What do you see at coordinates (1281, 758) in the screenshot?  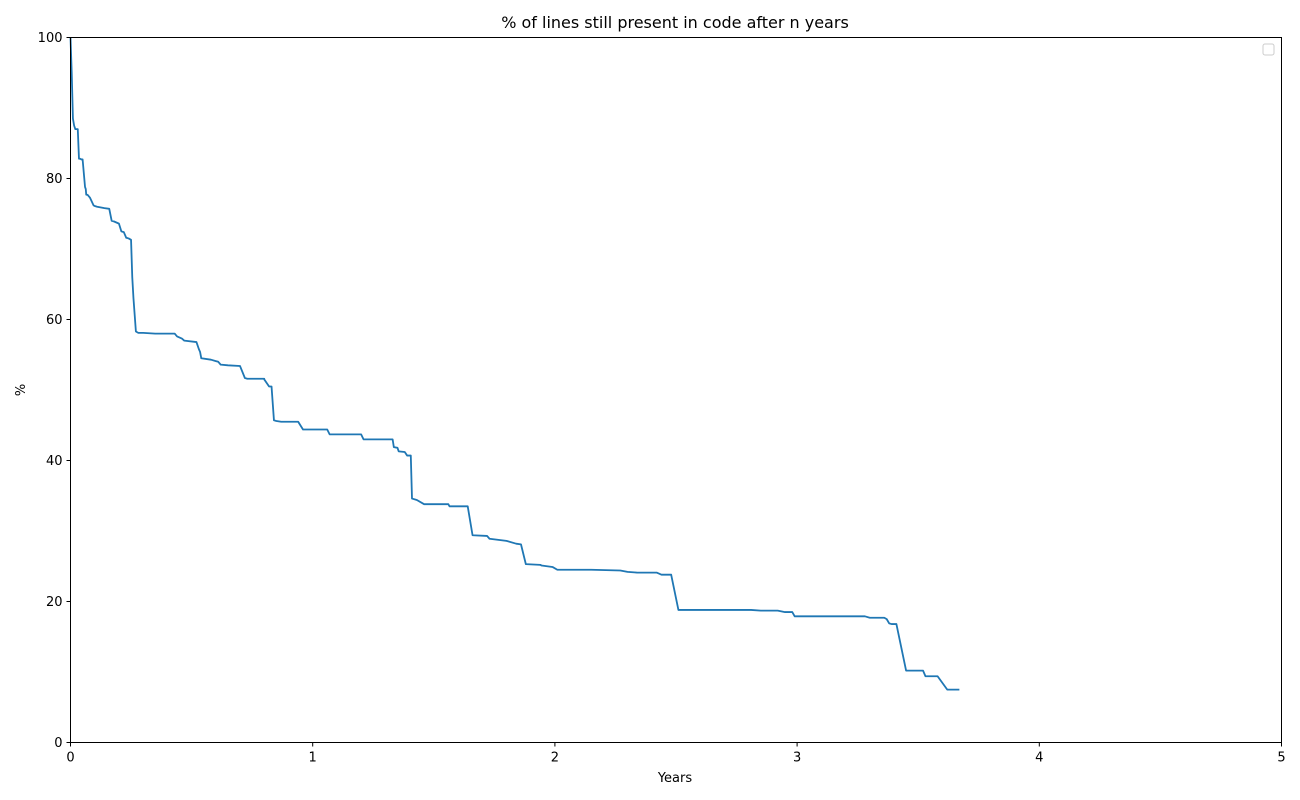 I see `x-tick-label: 5` at bounding box center [1281, 758].